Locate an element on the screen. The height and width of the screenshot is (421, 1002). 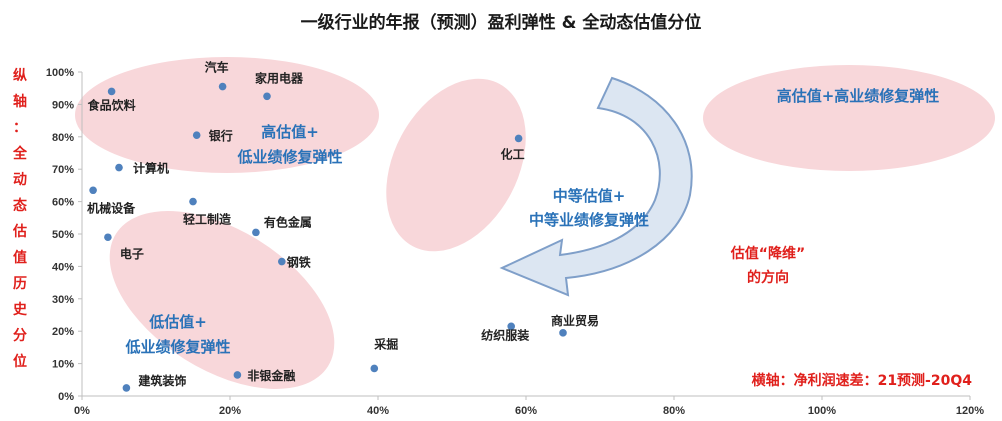
high-valuation-low-elasticity-zone is located at coordinates (227, 115).